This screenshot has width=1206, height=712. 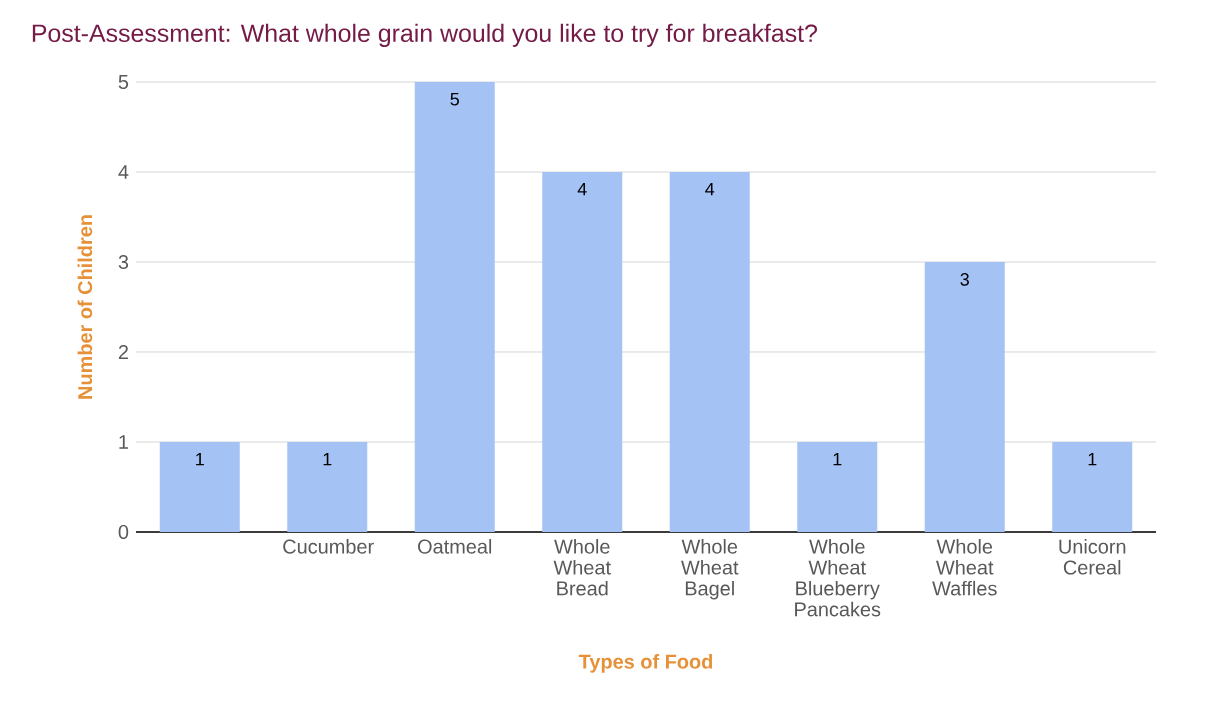 What do you see at coordinates (645, 663) in the screenshot?
I see `x-axis-title: Types of Food` at bounding box center [645, 663].